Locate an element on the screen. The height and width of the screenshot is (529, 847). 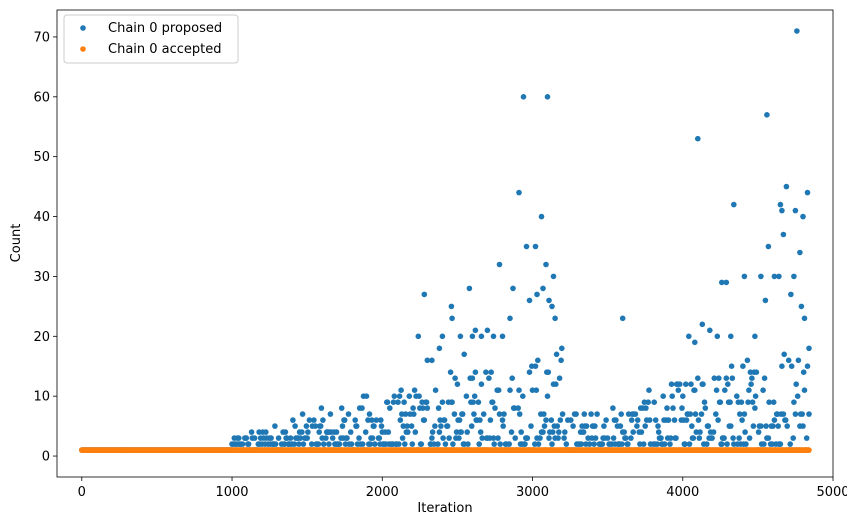
legend-label-accepted: Chain 0 accepted is located at coordinates (165, 49).